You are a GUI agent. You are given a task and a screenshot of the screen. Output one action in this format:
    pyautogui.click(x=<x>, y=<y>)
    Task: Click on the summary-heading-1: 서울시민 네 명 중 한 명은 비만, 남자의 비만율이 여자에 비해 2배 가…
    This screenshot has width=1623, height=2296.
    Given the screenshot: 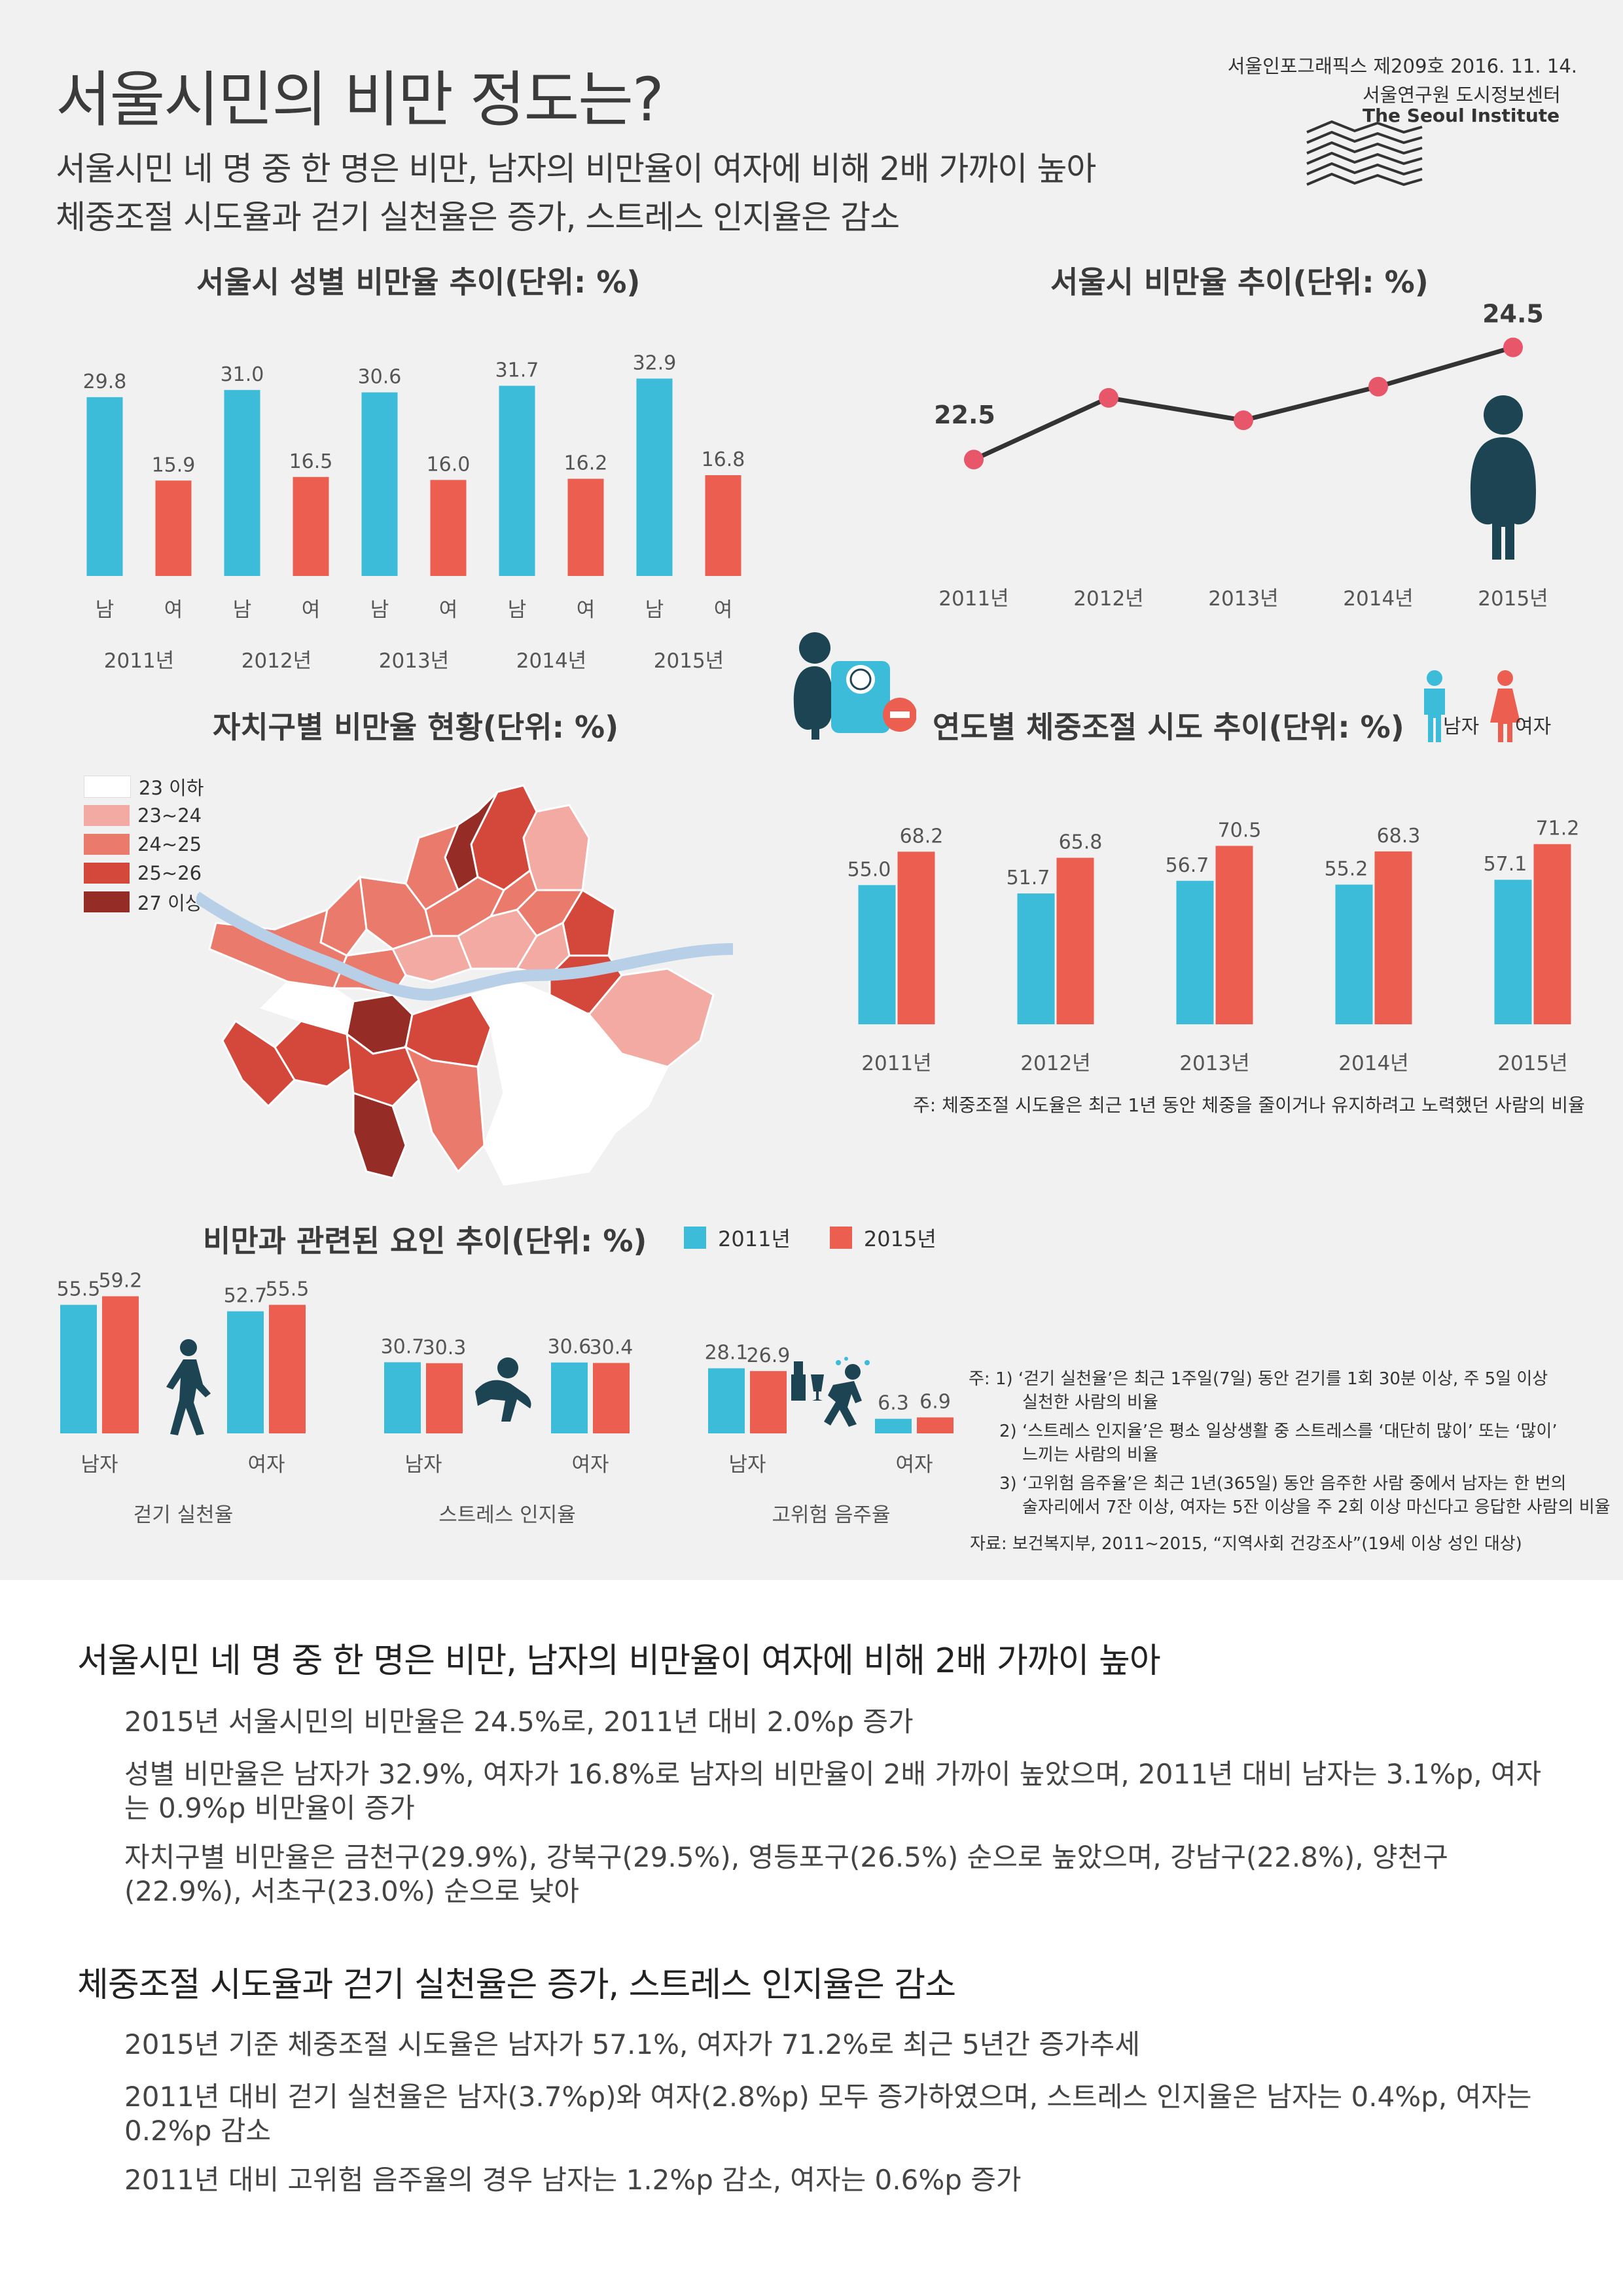 What is the action you would take?
    pyautogui.click(x=619, y=1661)
    